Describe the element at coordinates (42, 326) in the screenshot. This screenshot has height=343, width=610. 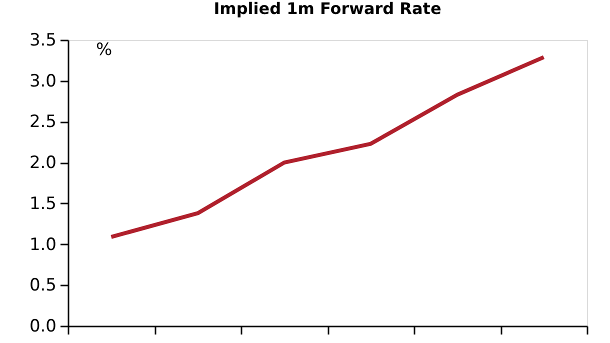
I see `y-tick-label: 0.0` at that location.